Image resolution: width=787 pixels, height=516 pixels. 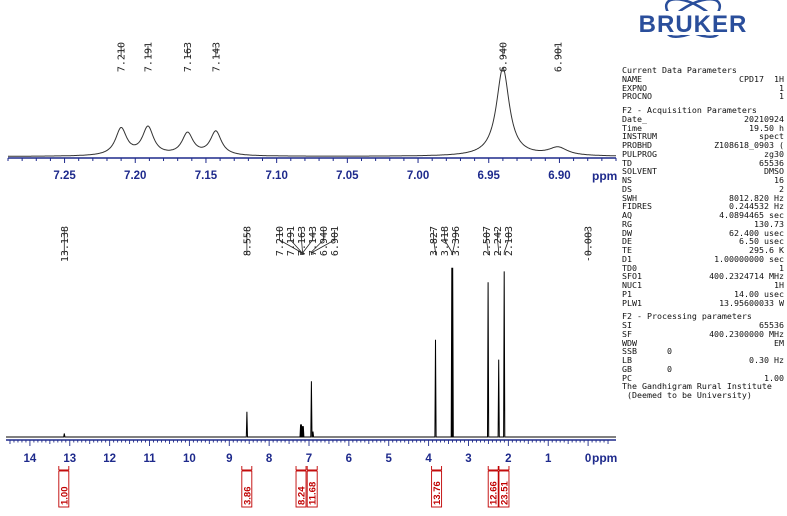 What do you see at coordinates (749, 145) in the screenshot?
I see `param-value: Z108618_0903 (` at bounding box center [749, 145].